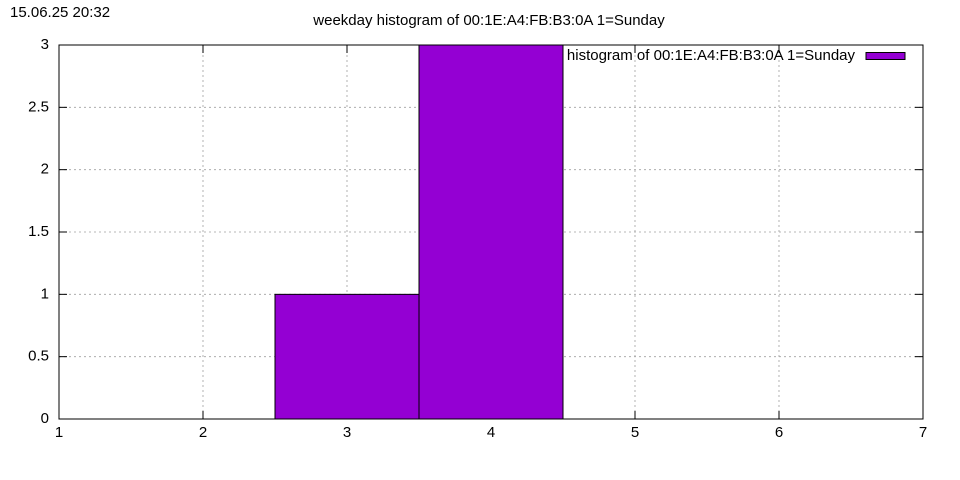  I want to click on x-tick-label: 7, so click(923, 432).